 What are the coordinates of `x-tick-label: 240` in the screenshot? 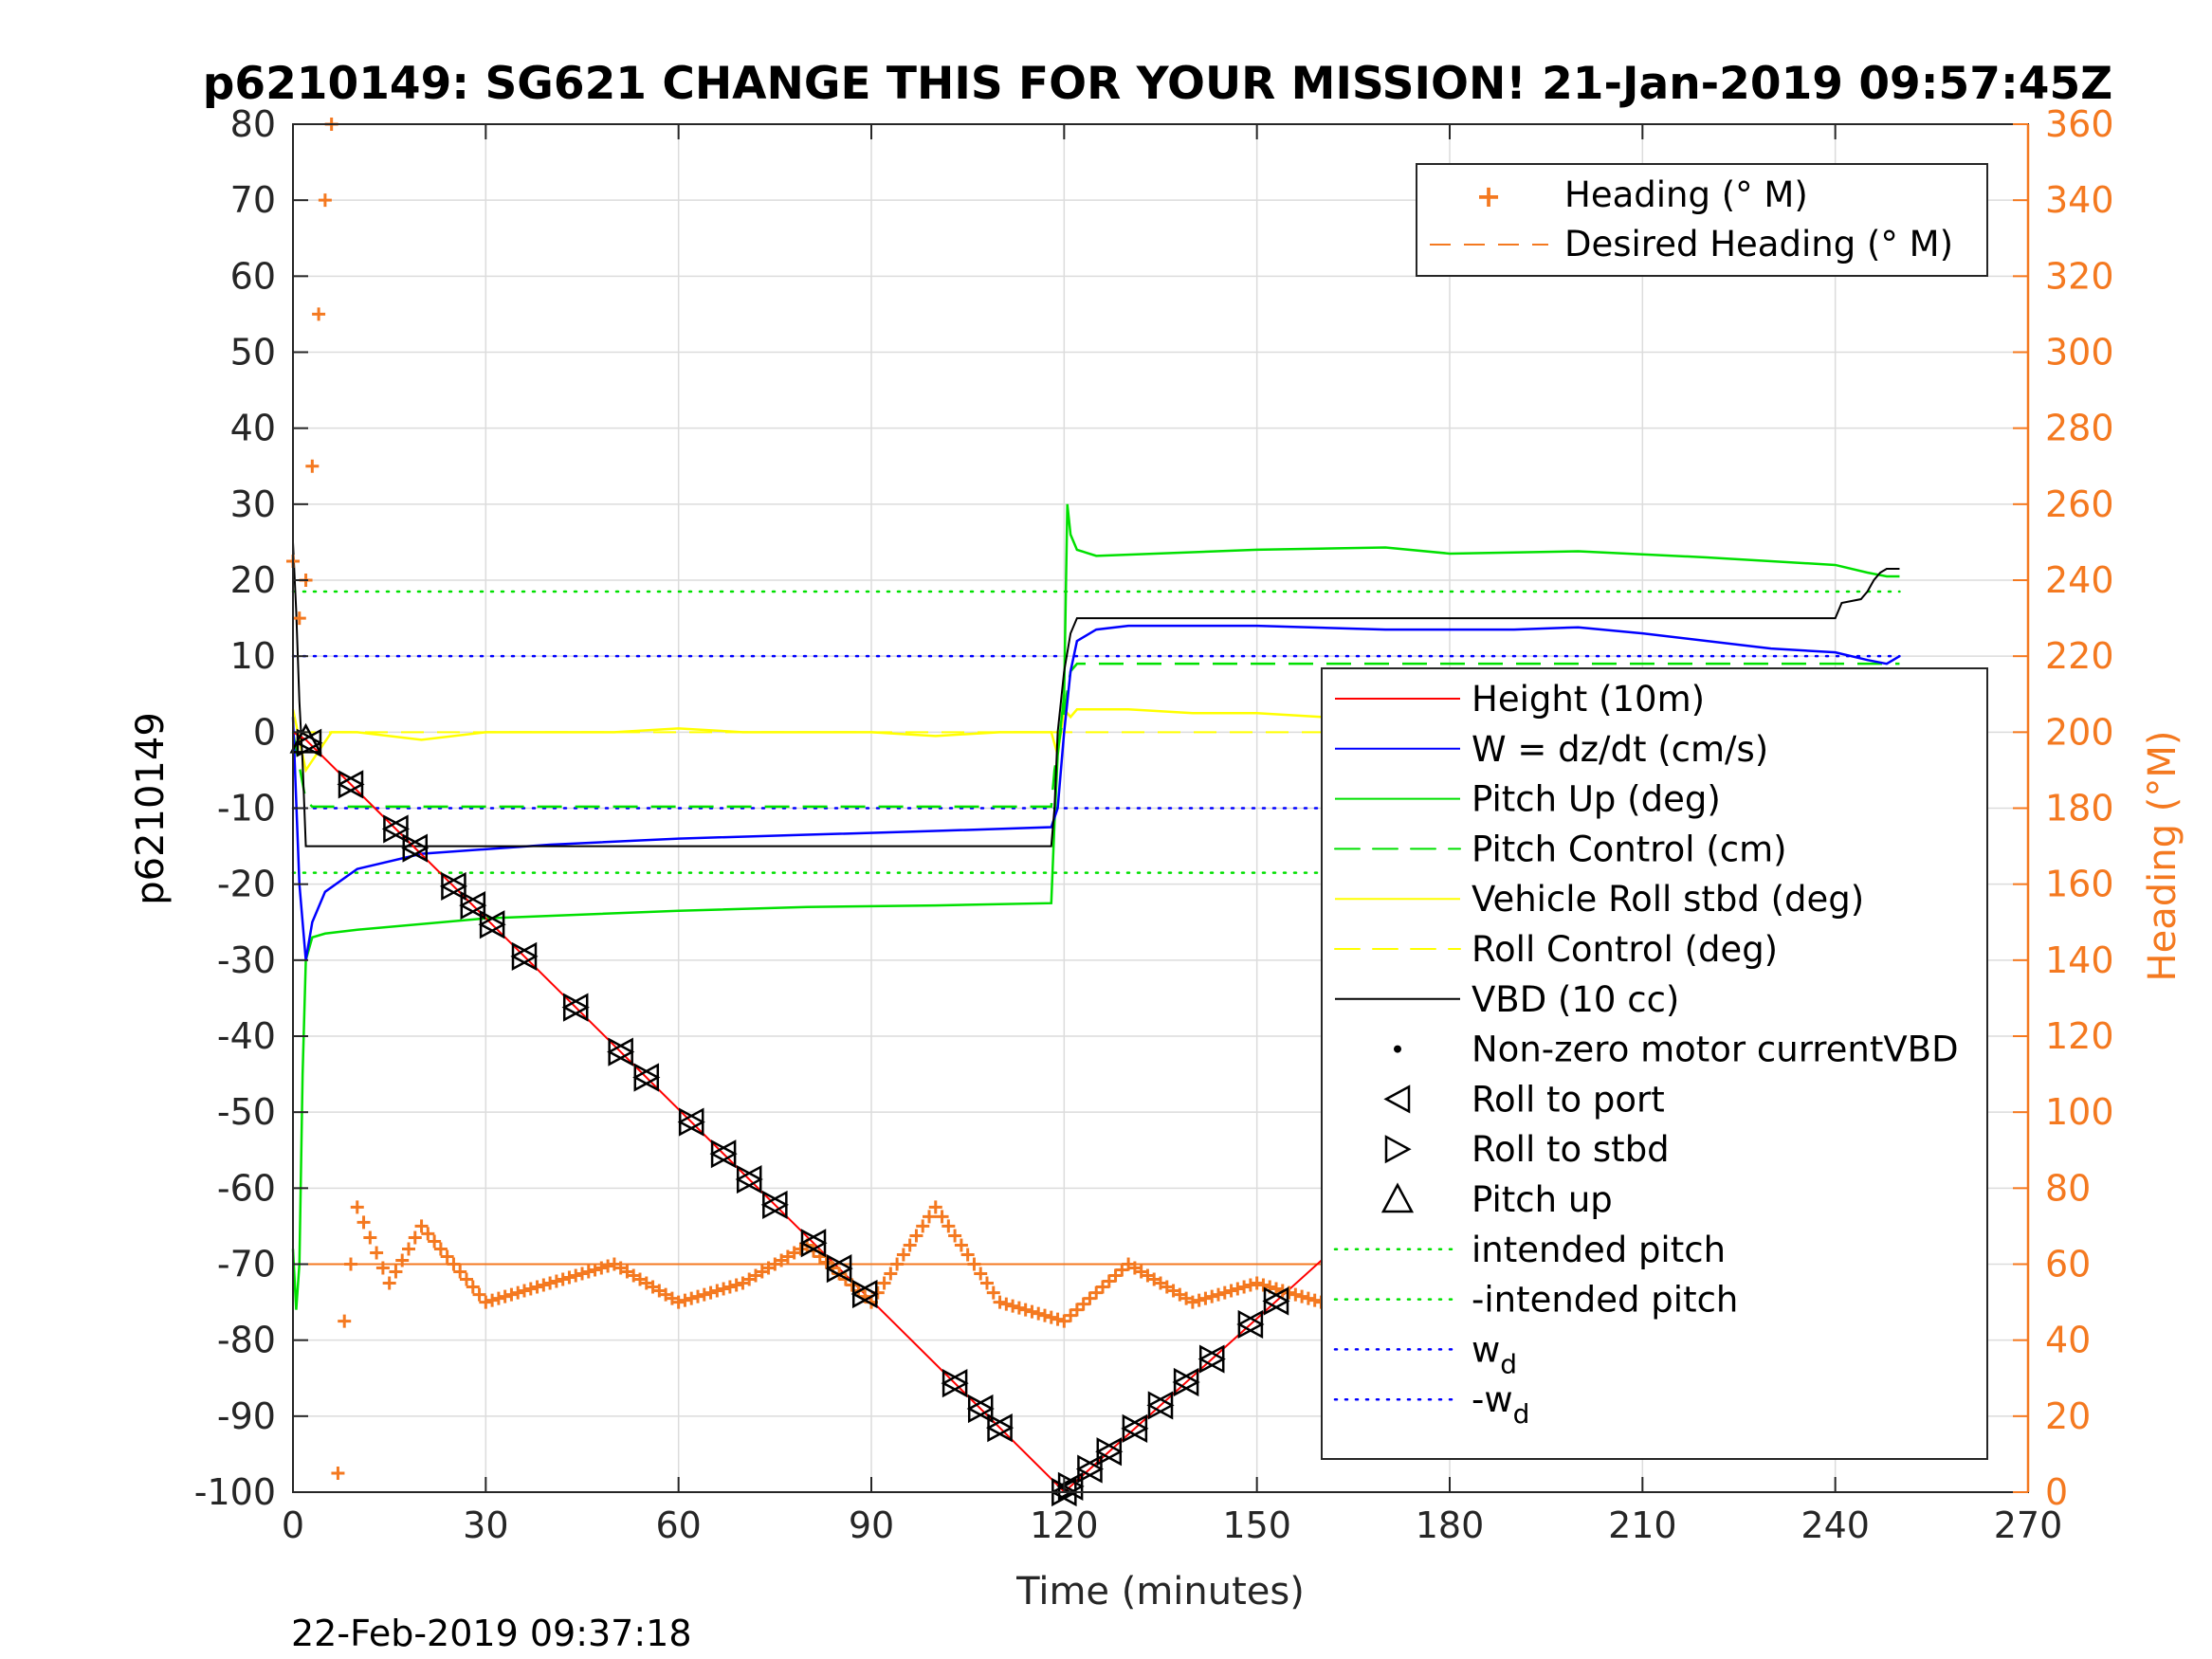 It's located at (1835, 1525).